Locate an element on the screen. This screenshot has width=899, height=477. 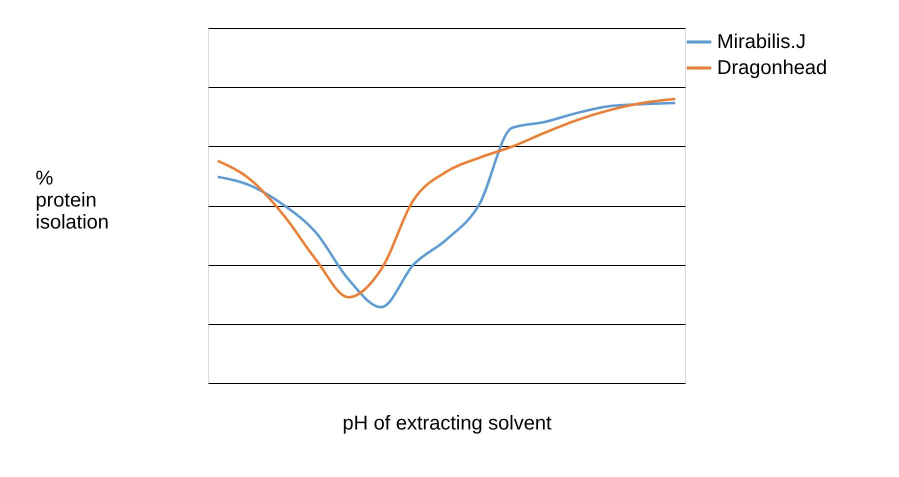
legend-label: Mirabilis.J is located at coordinates (761, 42).